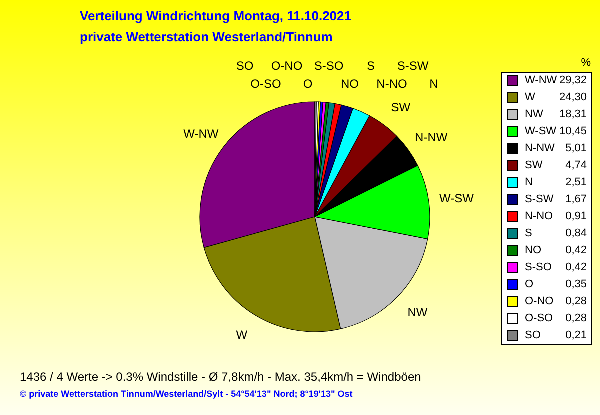 The height and width of the screenshot is (415, 600). I want to click on slice-label: SW, so click(401, 107).